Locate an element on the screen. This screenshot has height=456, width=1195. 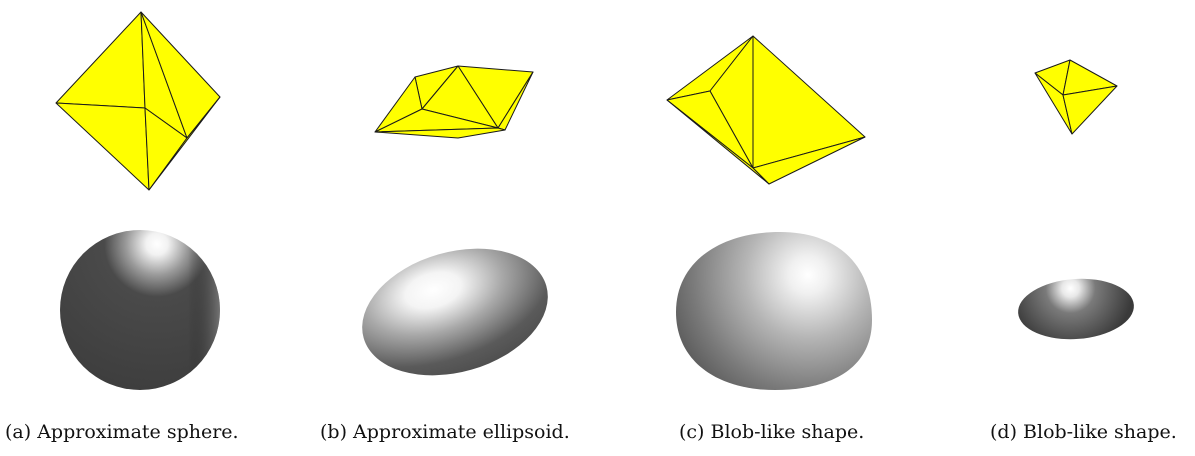
octahedron-b is located at coordinates (454, 102).